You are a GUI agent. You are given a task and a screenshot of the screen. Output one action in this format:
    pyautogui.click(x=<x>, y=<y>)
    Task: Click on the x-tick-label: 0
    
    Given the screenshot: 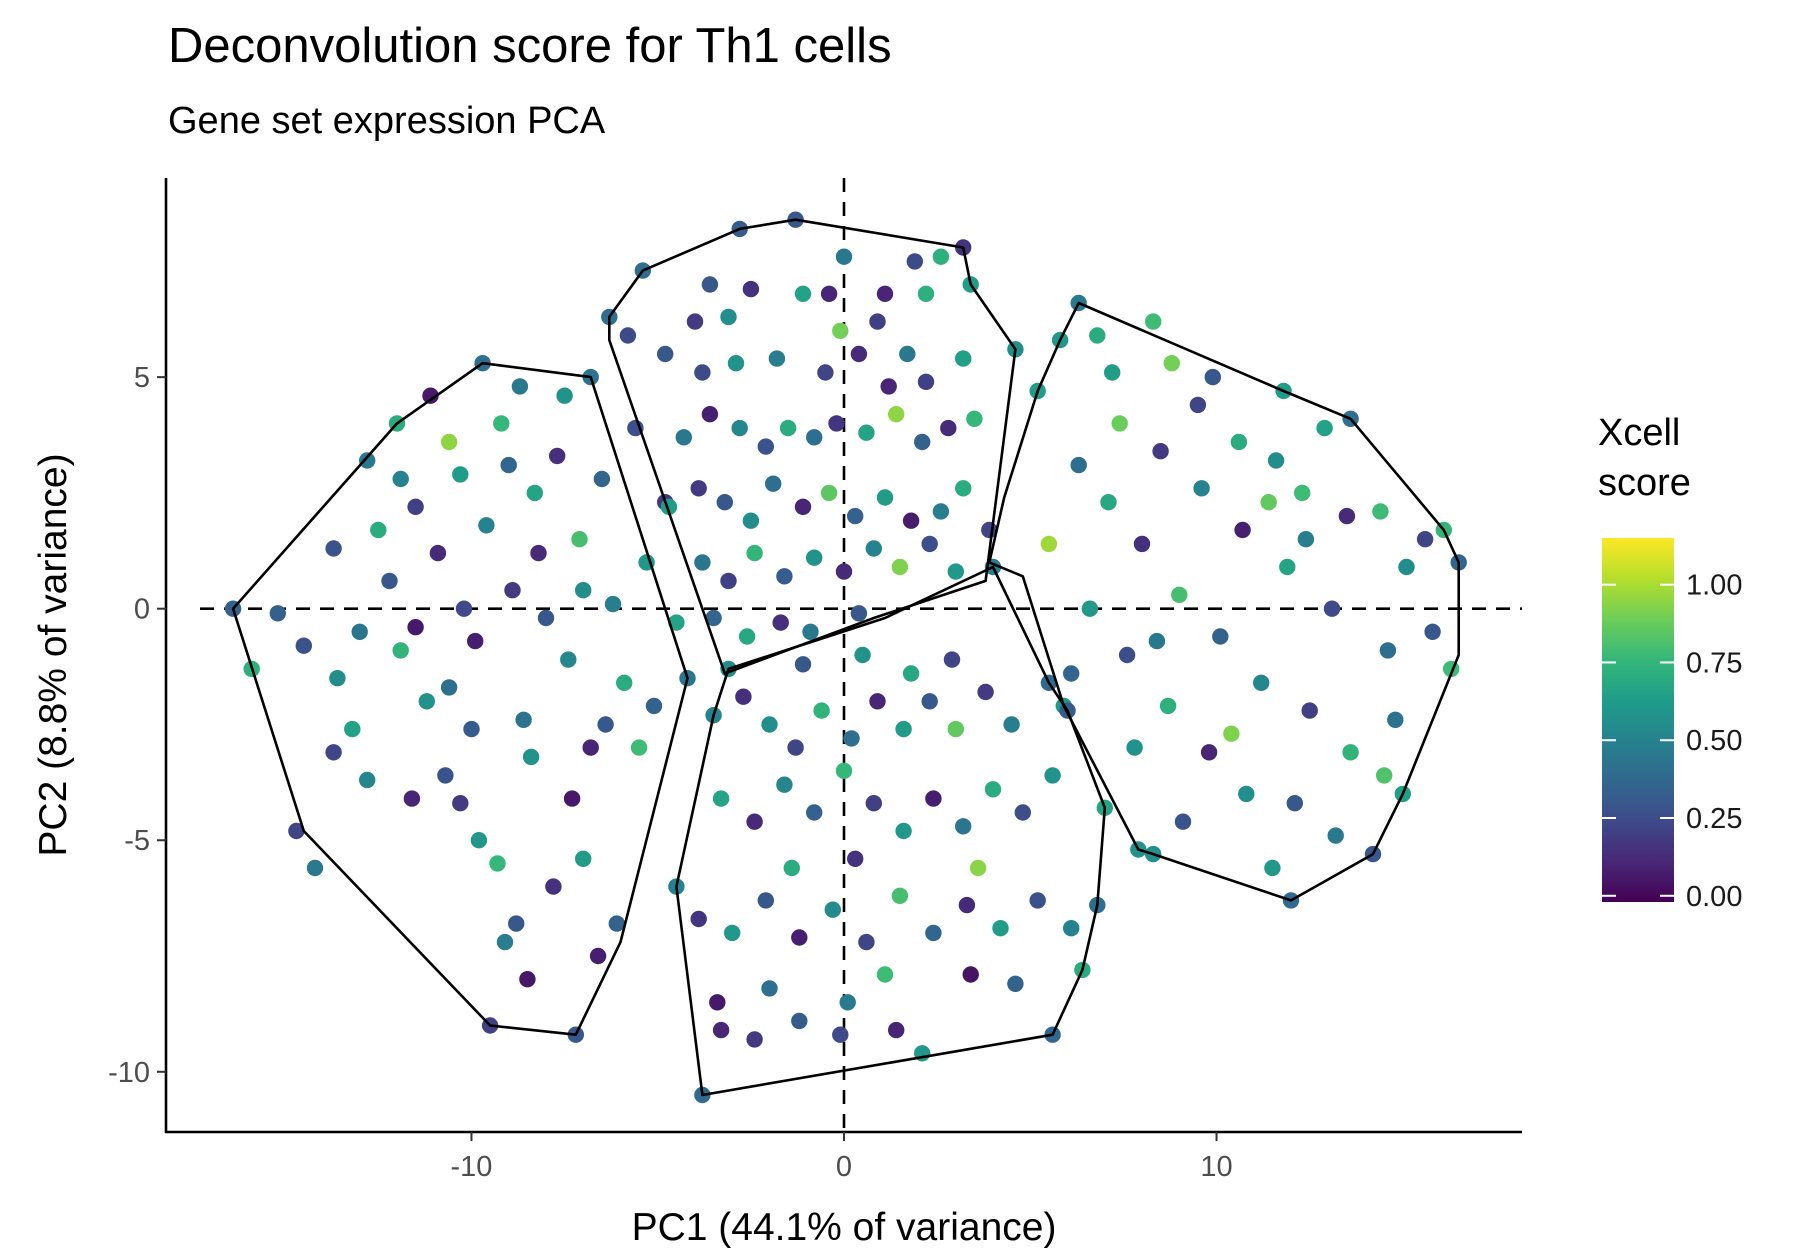 What is the action you would take?
    pyautogui.click(x=844, y=1167)
    